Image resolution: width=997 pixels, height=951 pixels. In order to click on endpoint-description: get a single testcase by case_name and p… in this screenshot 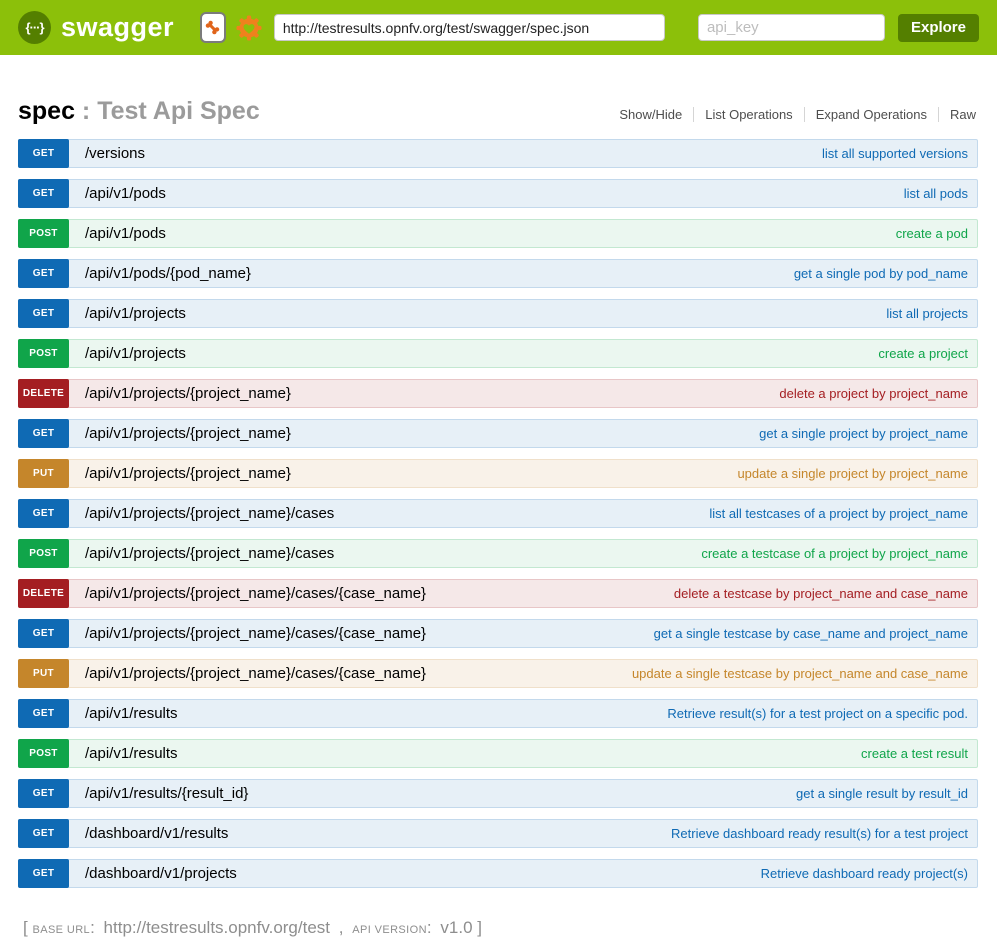, I will do `click(810, 633)`.